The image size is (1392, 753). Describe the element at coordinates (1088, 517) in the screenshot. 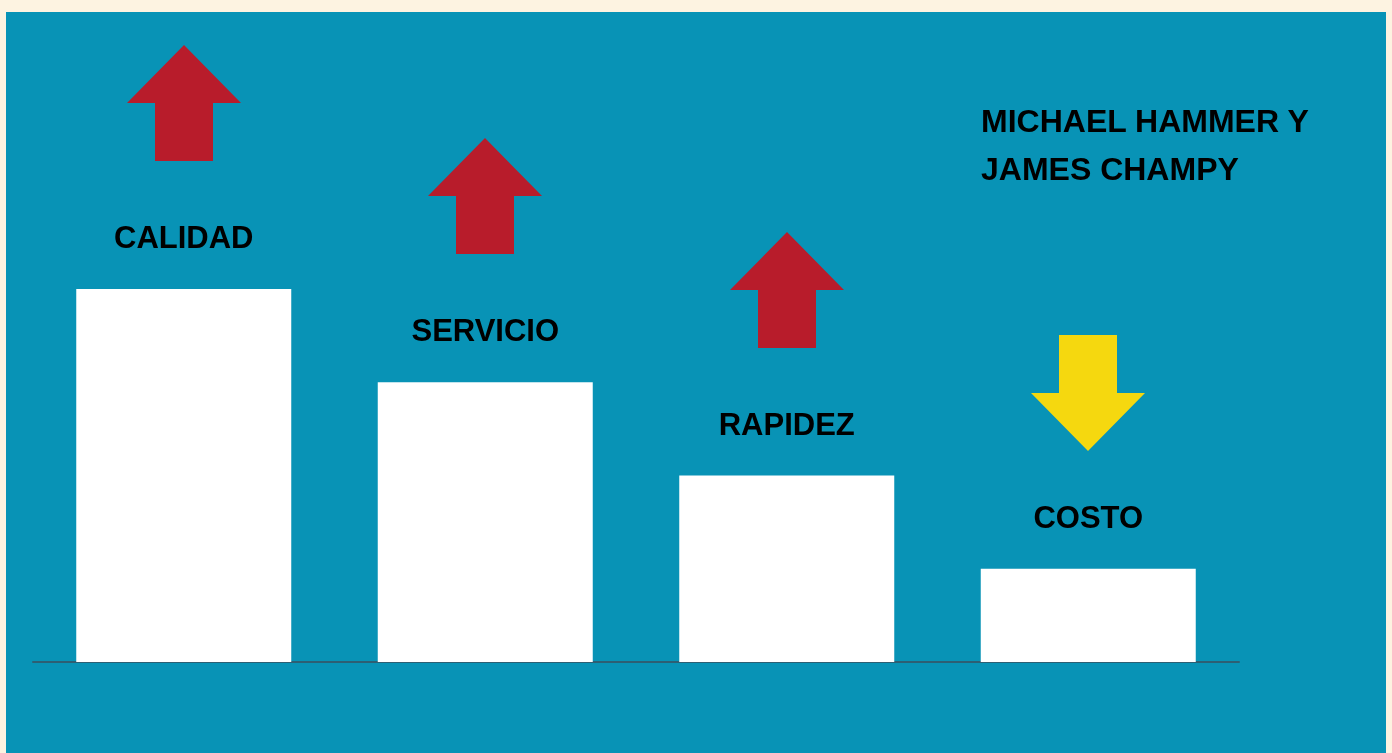

I see `x-tick-label: COSTO` at that location.